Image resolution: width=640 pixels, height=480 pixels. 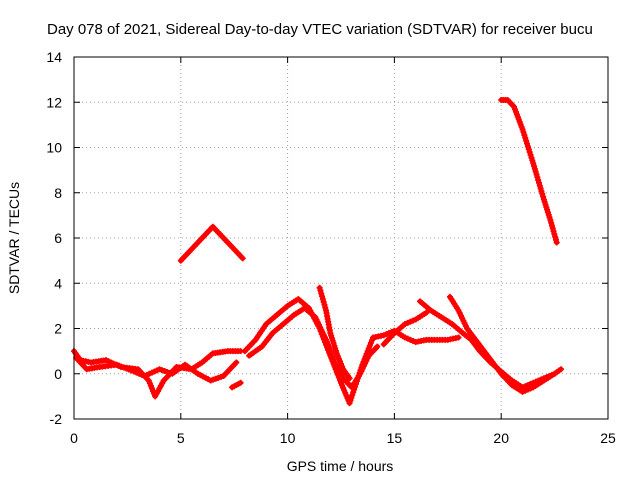 I want to click on x-tick-label: 15, so click(x=395, y=438).